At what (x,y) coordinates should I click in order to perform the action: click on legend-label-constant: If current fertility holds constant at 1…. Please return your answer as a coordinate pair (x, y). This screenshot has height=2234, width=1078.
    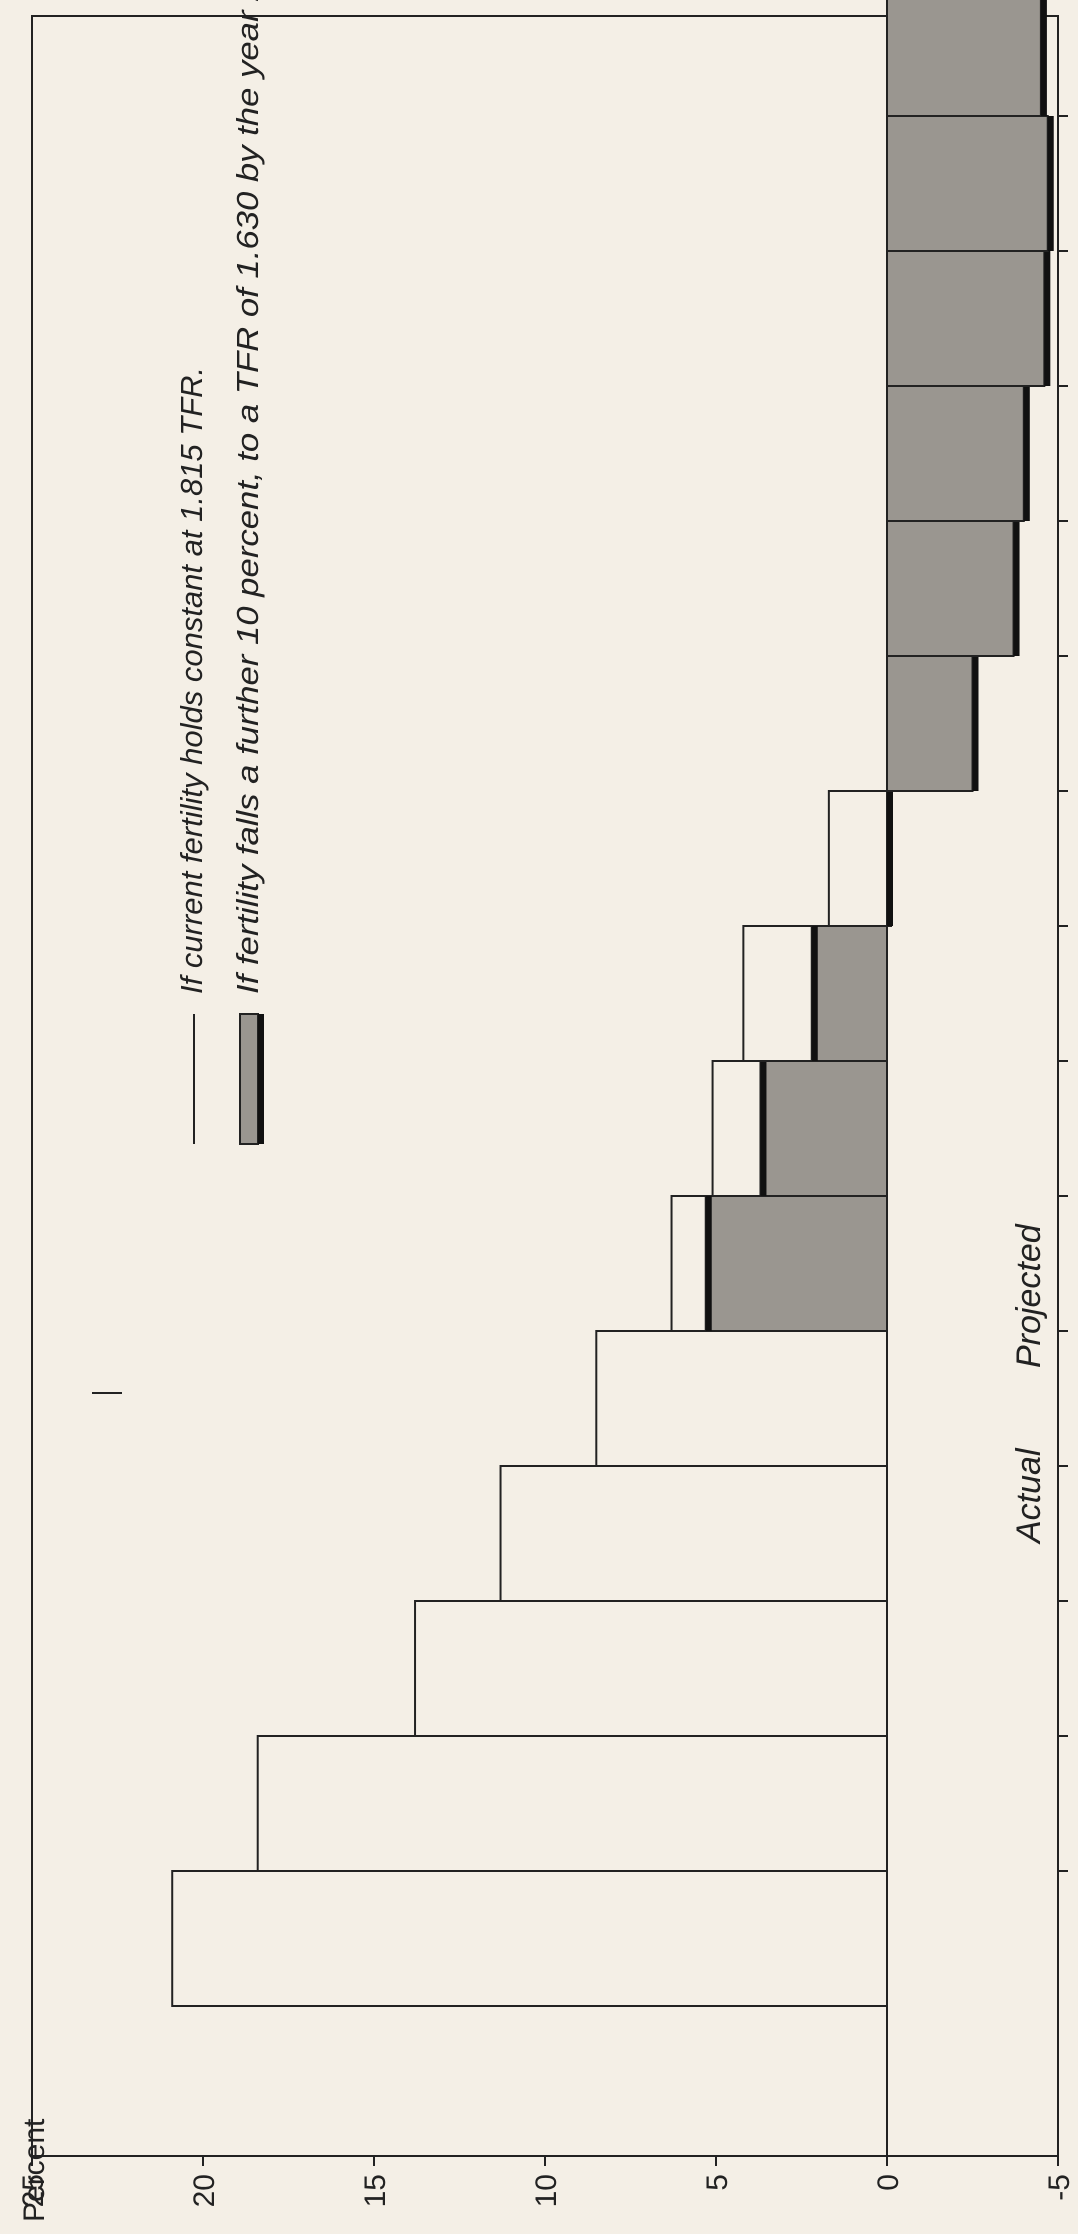
    Looking at the image, I should click on (191, 680).